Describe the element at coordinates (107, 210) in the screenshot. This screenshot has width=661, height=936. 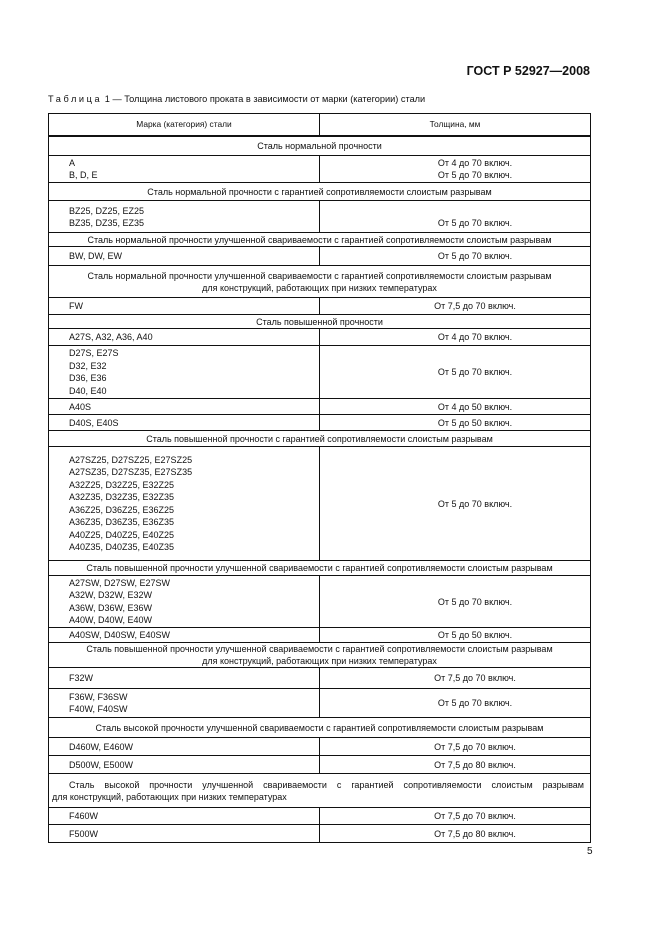
I see `grade: BZ25, DZ25, EZ25` at that location.